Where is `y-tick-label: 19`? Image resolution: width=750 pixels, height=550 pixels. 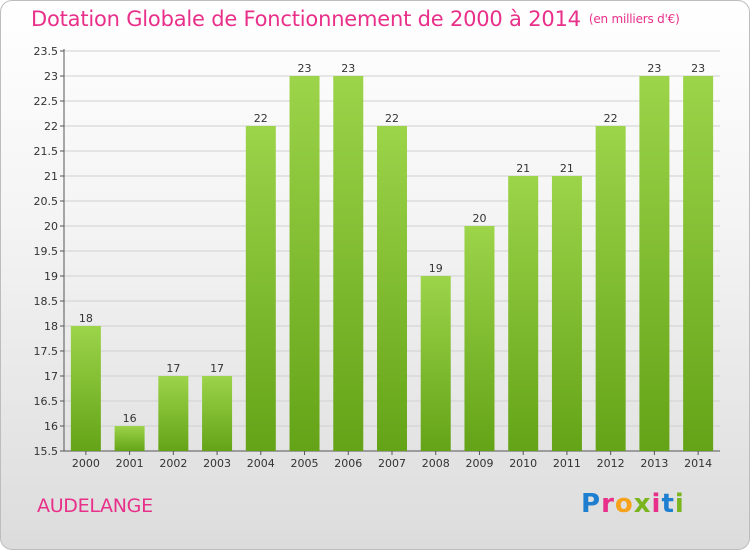
y-tick-label: 19 is located at coordinates (51, 276).